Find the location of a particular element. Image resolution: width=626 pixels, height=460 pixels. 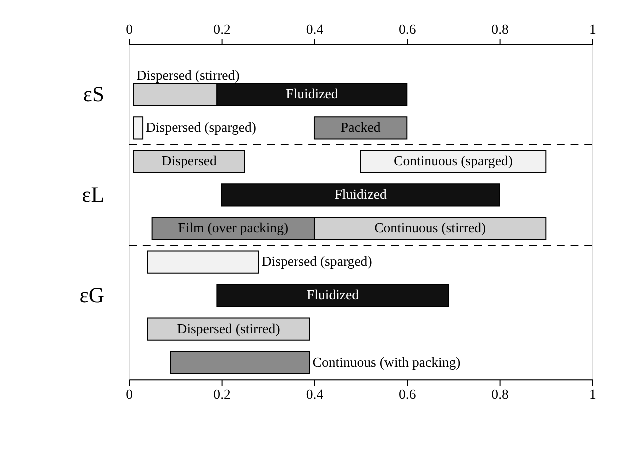

data-label: Continuous (with packing) is located at coordinates (386, 362).